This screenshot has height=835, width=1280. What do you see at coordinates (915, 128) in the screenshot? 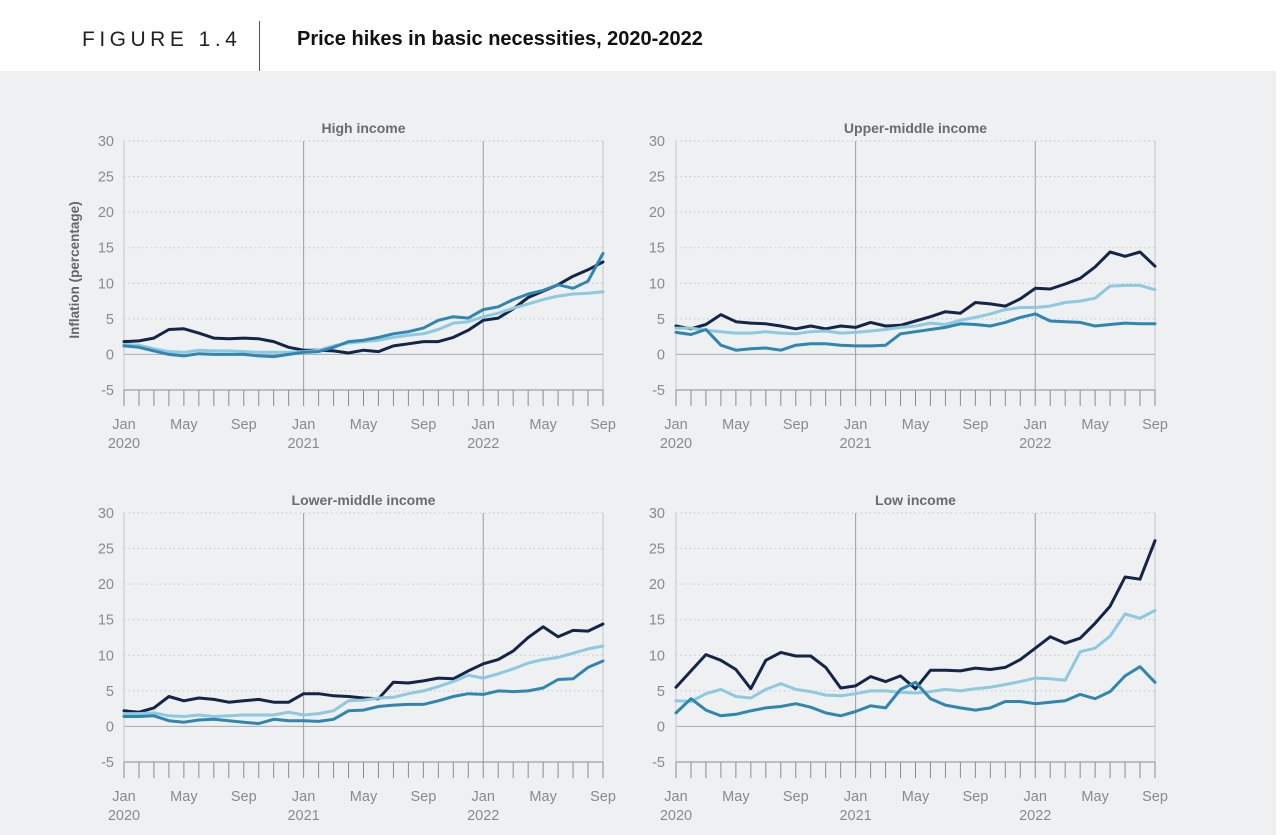
I see `panel-title: Upper-middle income` at bounding box center [915, 128].